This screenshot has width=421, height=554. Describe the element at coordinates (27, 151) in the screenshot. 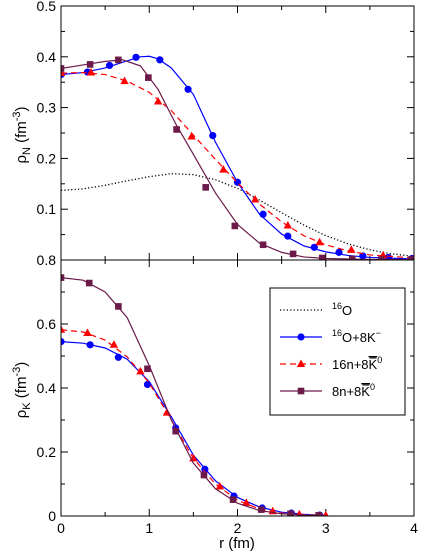

I see `top-ylabel-sub: N` at that location.